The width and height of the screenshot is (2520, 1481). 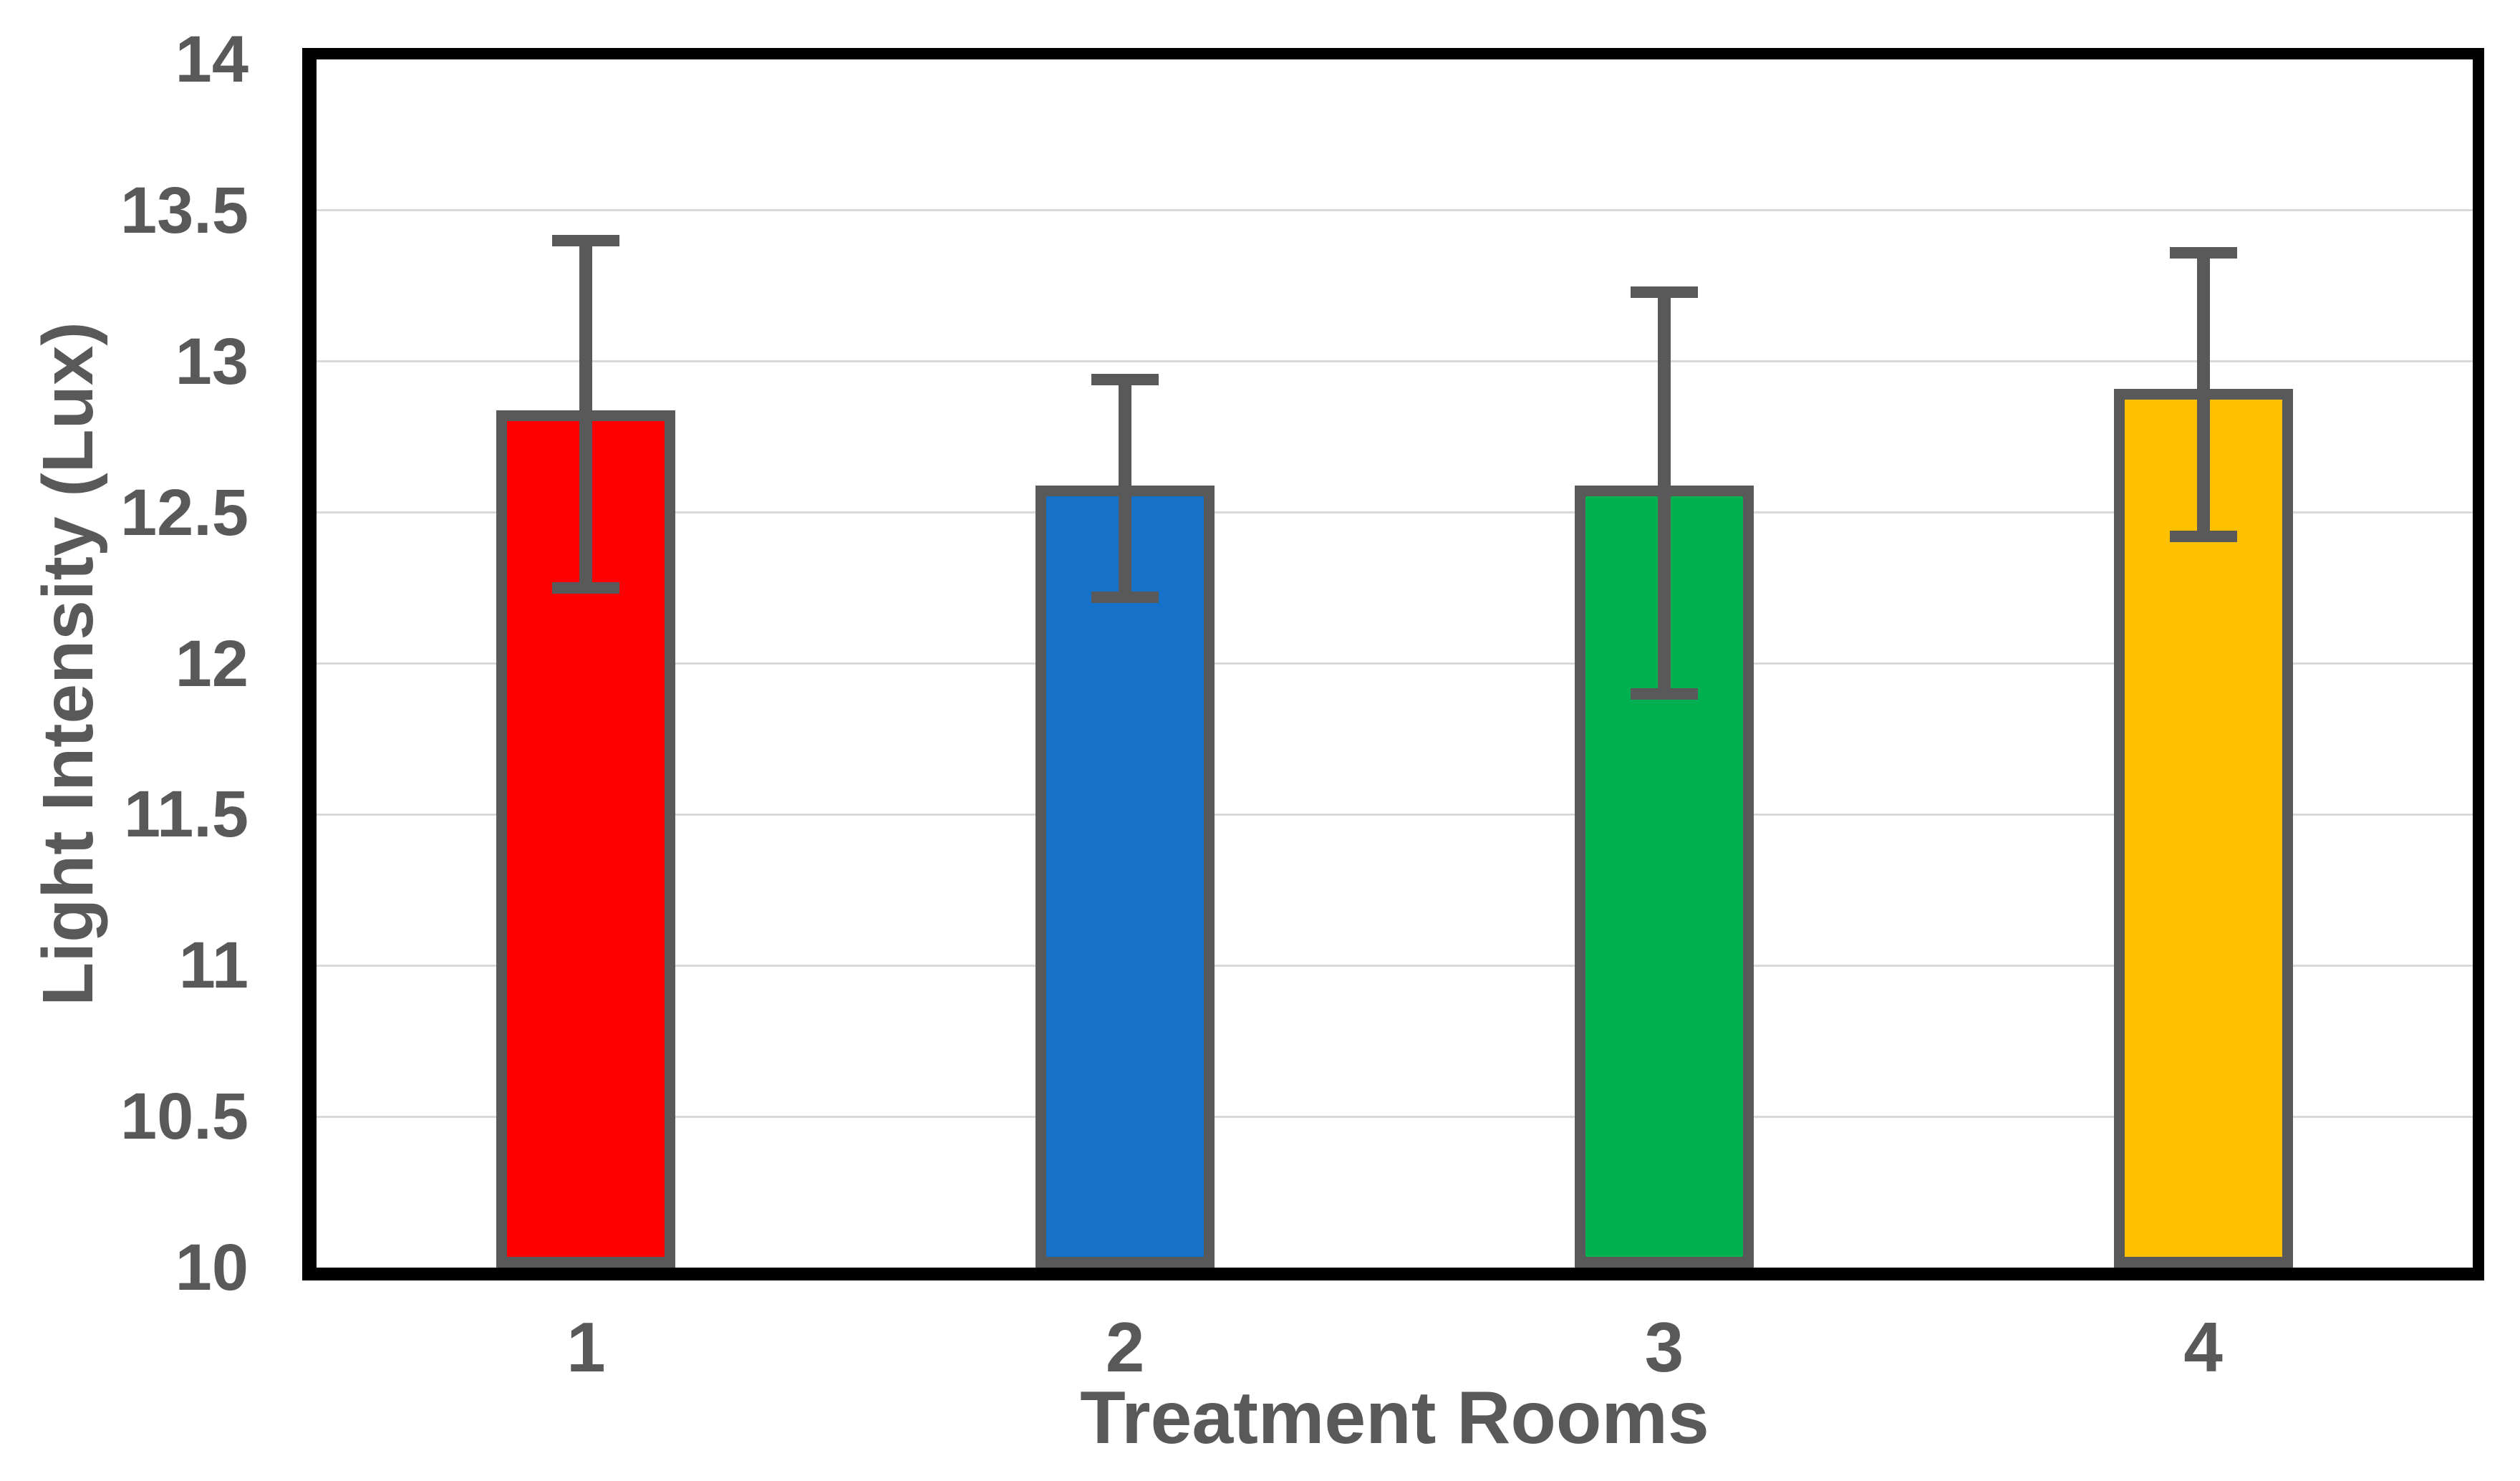 I want to click on x-tick-label: 2, so click(x=1125, y=1347).